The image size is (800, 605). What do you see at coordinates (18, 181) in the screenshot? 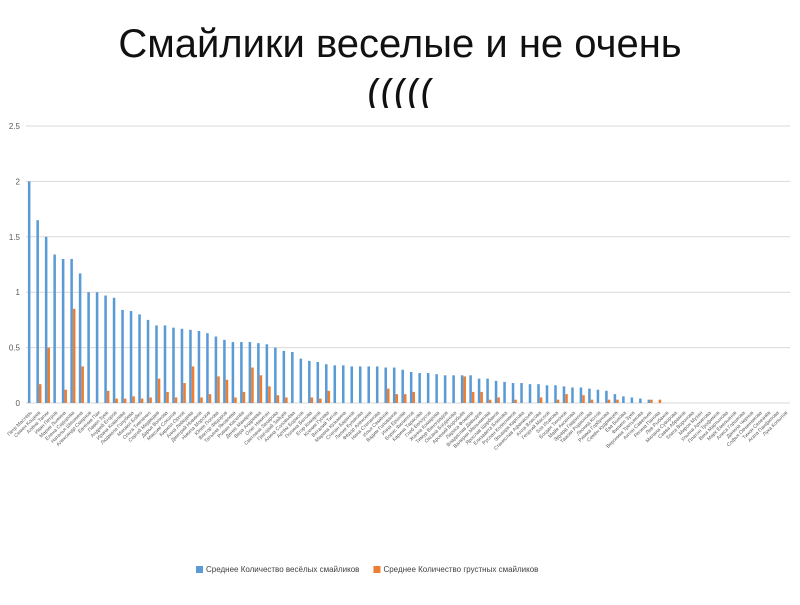
I see `y-tick-label: 2` at bounding box center [18, 181].